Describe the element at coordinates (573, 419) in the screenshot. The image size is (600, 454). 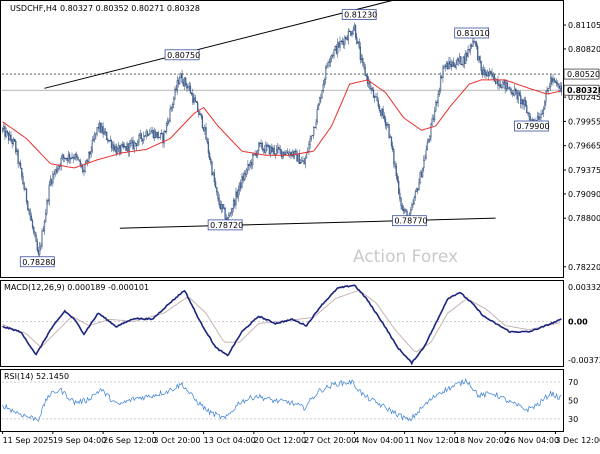
I see `rsi-tick-label: 30` at that location.